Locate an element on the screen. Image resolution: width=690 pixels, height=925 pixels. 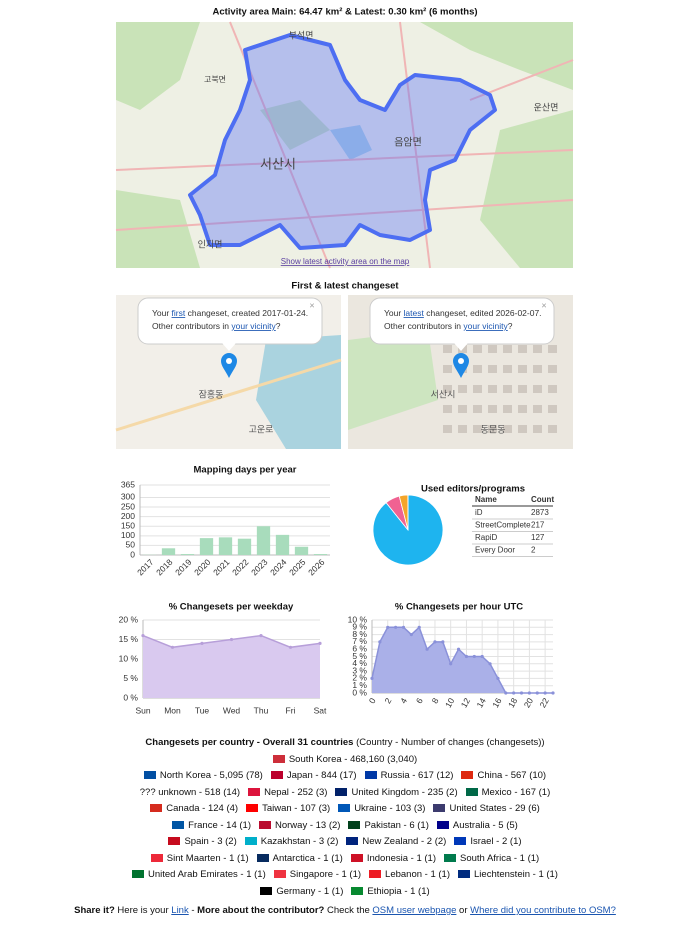
country-item: New Zealand - 2 (2) is located at coordinates (396, 841).